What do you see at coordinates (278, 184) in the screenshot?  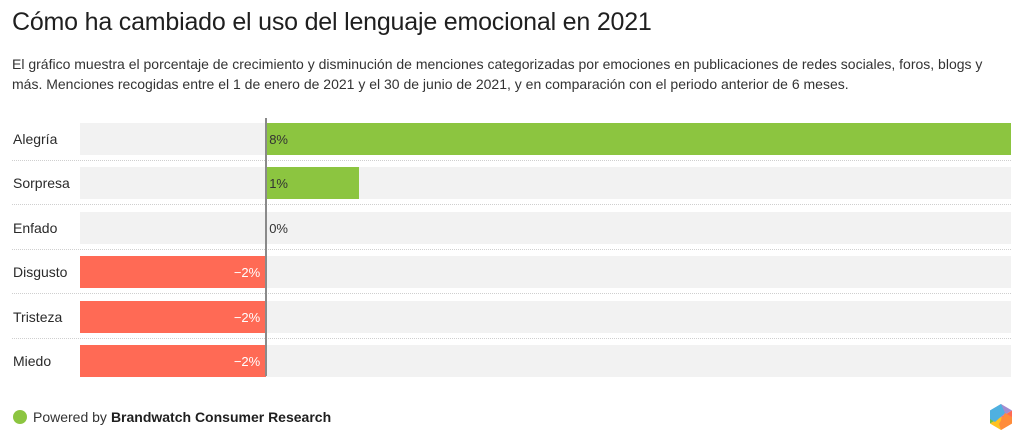 I see `value-label: 1%` at bounding box center [278, 184].